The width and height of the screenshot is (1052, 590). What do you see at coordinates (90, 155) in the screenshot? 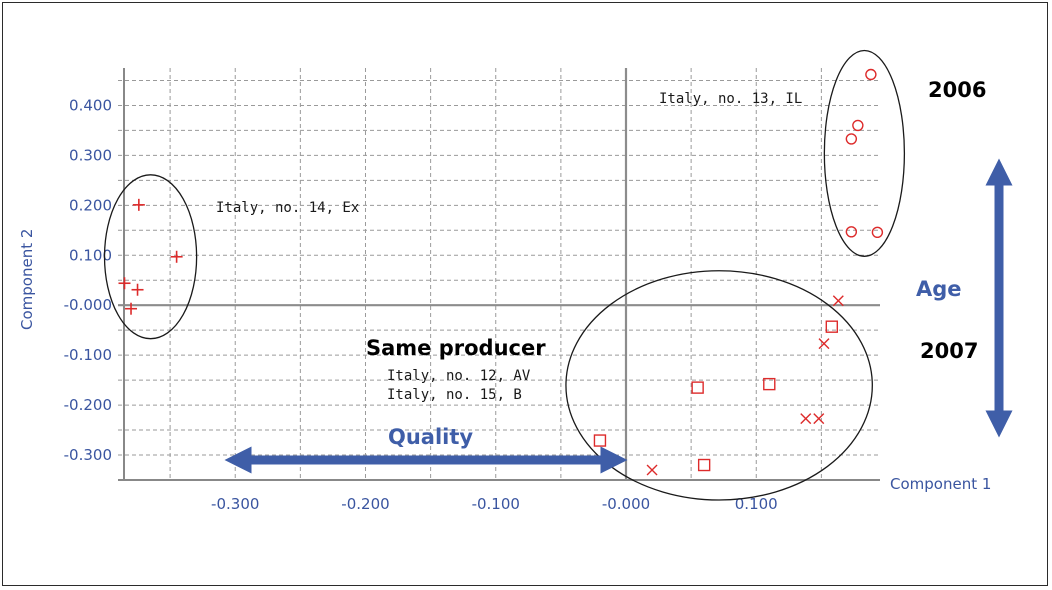
I see `y-tick-label: 0.300` at bounding box center [90, 155].